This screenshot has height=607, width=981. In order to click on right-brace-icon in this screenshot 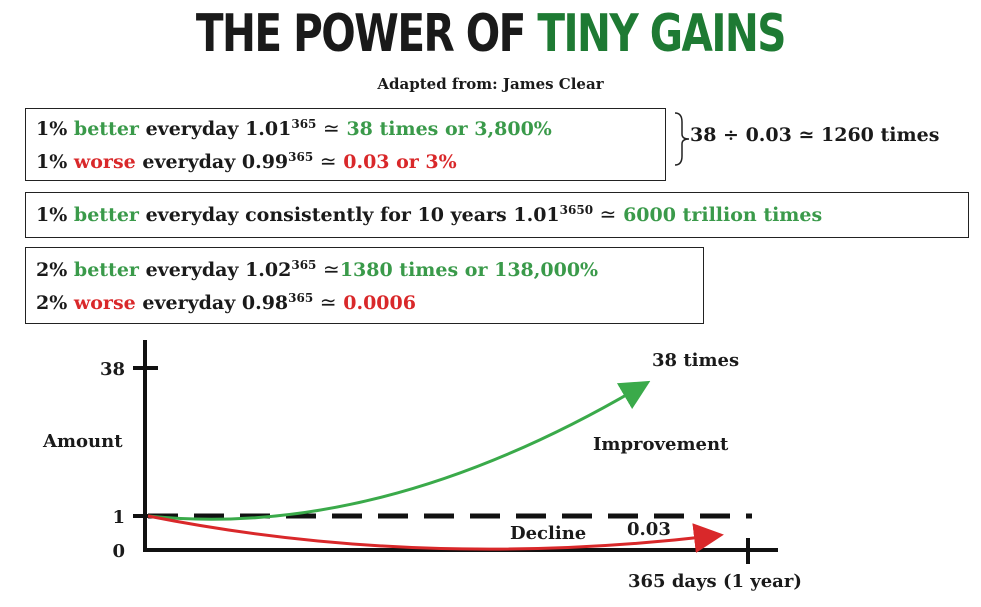, I will do `click(682, 139)`.